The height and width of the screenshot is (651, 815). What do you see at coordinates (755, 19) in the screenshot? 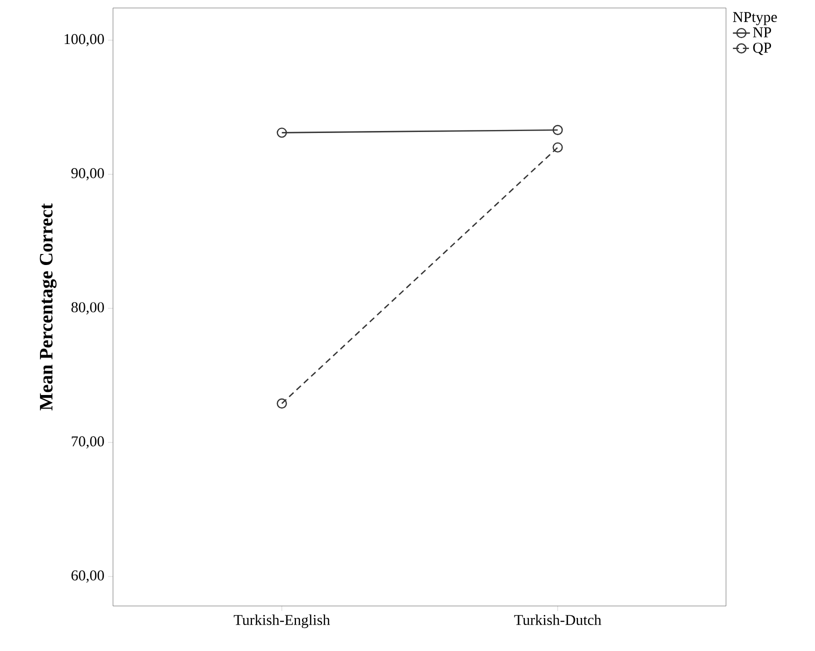
I see `legend-title: NPtype` at bounding box center [755, 19].